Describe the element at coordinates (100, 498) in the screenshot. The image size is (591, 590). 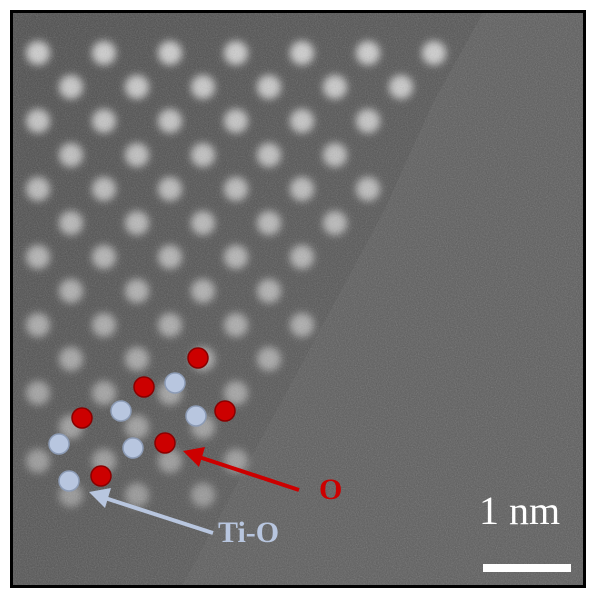
I see `tio-arrow-head` at that location.